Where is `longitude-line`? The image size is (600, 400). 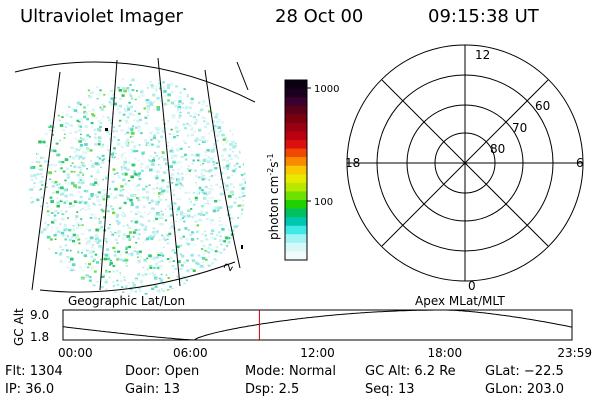 longitude-line is located at coordinates (108, 175).